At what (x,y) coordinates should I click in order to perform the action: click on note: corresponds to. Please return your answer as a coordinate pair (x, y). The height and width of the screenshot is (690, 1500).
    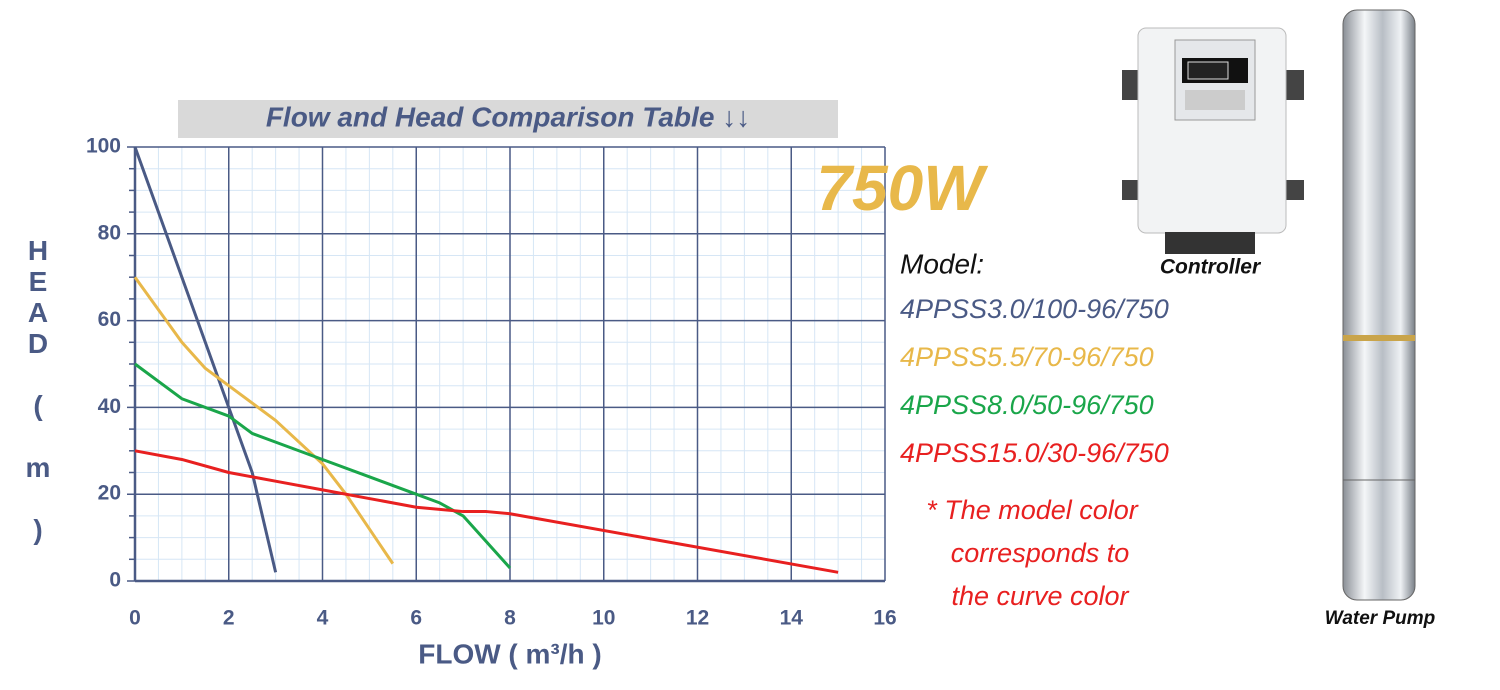
    Looking at the image, I should click on (1040, 553).